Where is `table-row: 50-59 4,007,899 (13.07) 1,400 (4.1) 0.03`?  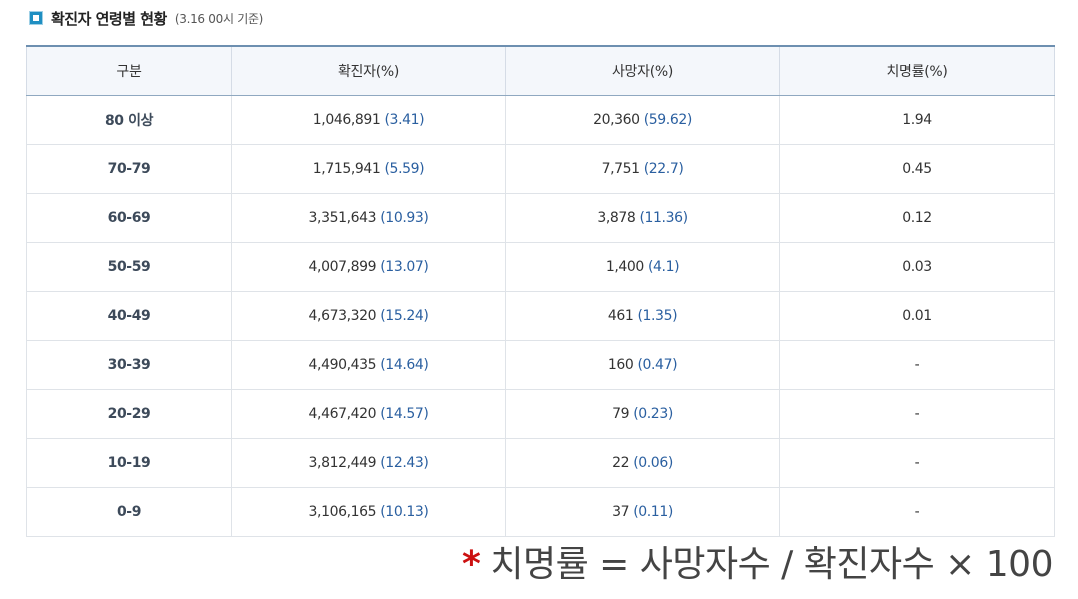 table-row: 50-59 4,007,899 (13.07) 1,400 (4.1) 0.03 is located at coordinates (540, 267).